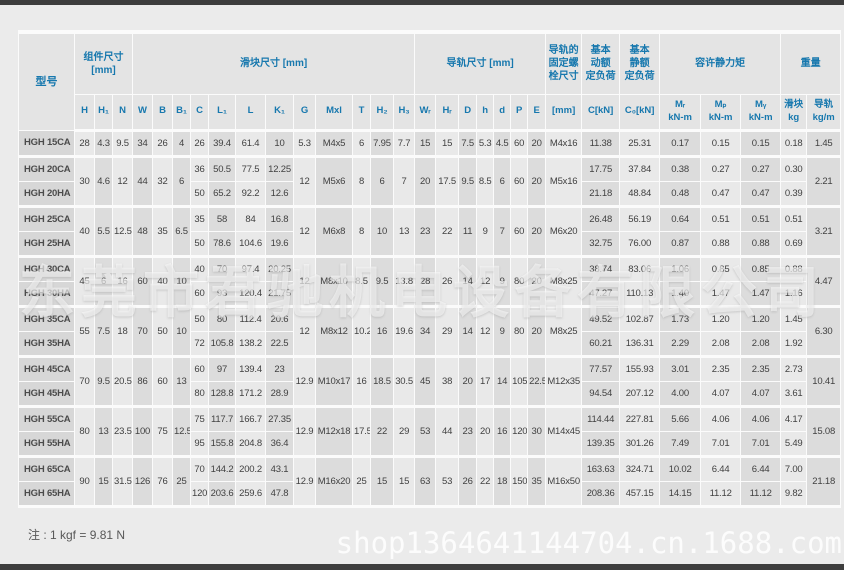 The width and height of the screenshot is (844, 570). Describe the element at coordinates (103, 332) in the screenshot. I see `data-cell: 7.5` at that location.